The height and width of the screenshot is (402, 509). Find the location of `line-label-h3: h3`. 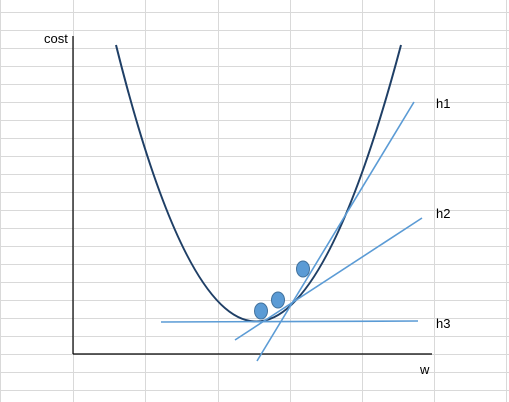

line-label-h3: h3 is located at coordinates (443, 323).